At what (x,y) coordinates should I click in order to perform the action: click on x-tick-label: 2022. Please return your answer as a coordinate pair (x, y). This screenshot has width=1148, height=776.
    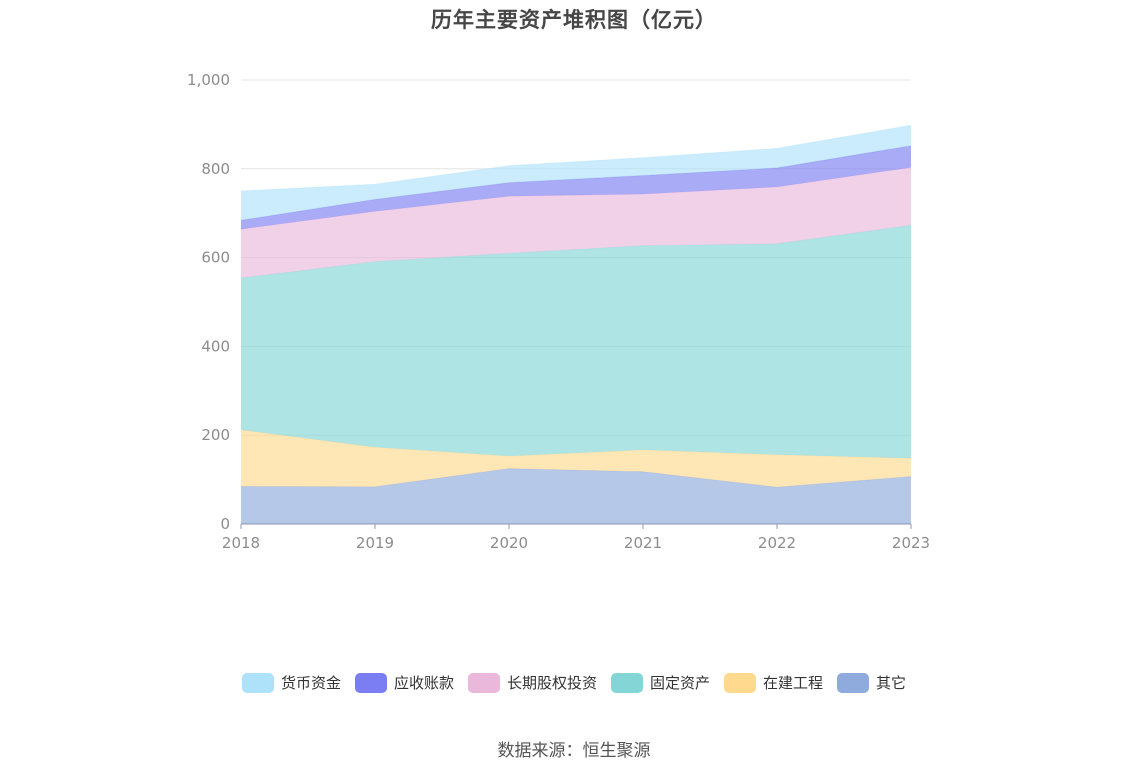
    Looking at the image, I should click on (777, 543).